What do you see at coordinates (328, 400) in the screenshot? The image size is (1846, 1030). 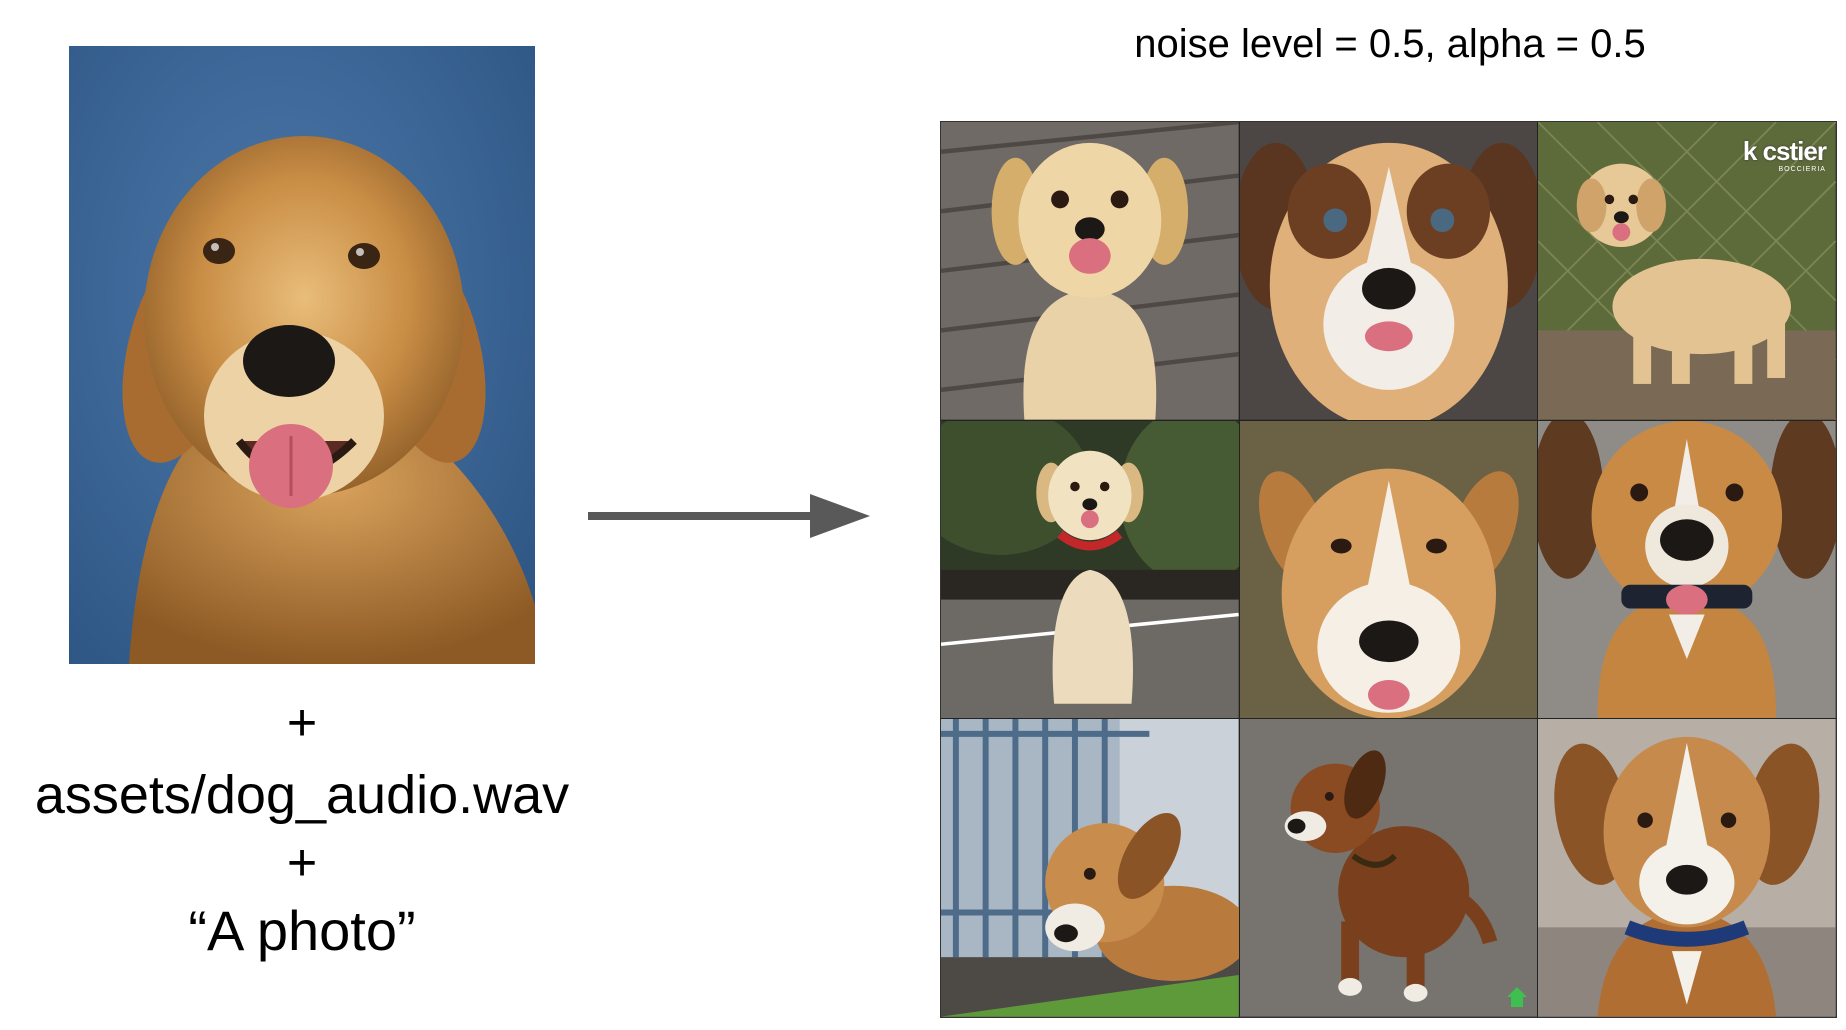 I see `golden-retriever-illustration` at bounding box center [328, 400].